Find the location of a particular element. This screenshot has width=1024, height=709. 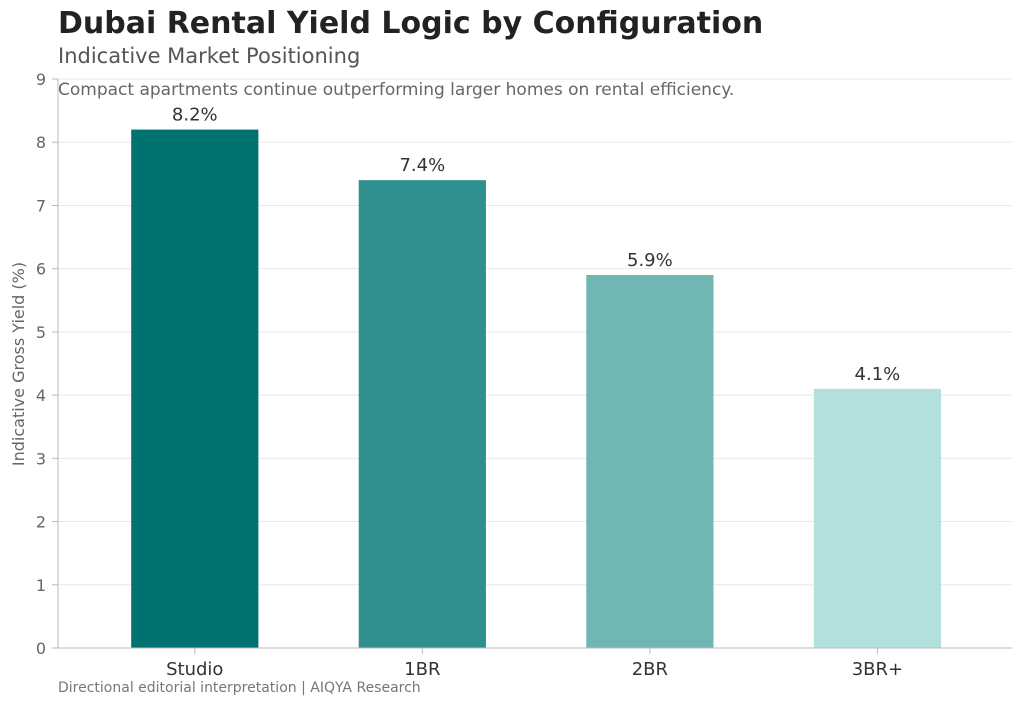

y-tick-label: 4 is located at coordinates (41, 395).